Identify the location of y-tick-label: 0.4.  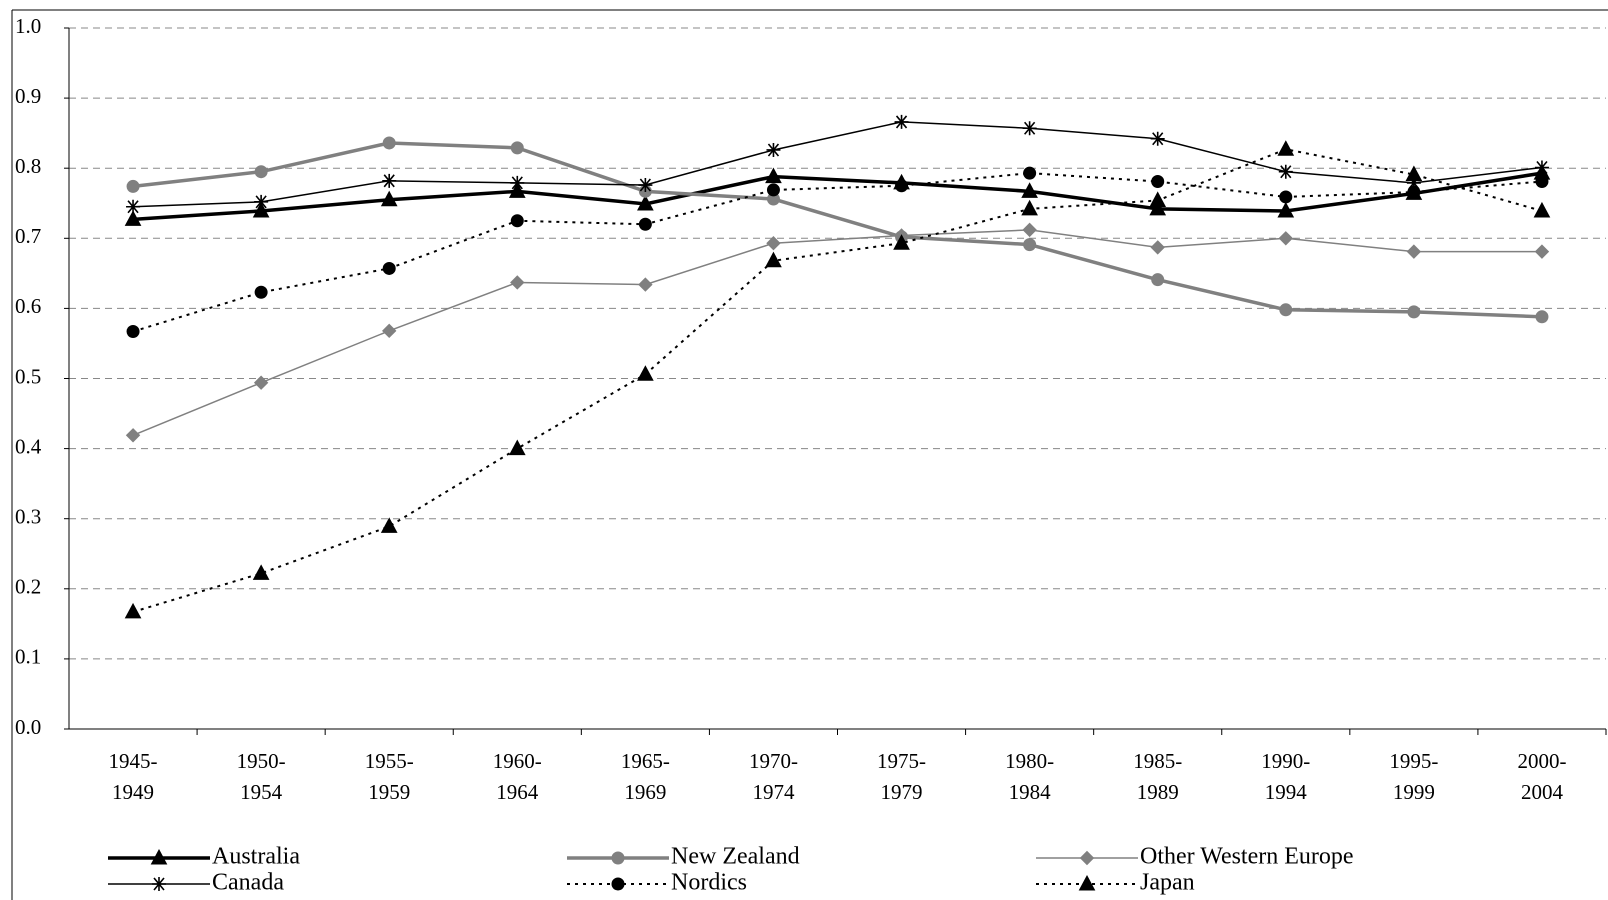
(28, 446).